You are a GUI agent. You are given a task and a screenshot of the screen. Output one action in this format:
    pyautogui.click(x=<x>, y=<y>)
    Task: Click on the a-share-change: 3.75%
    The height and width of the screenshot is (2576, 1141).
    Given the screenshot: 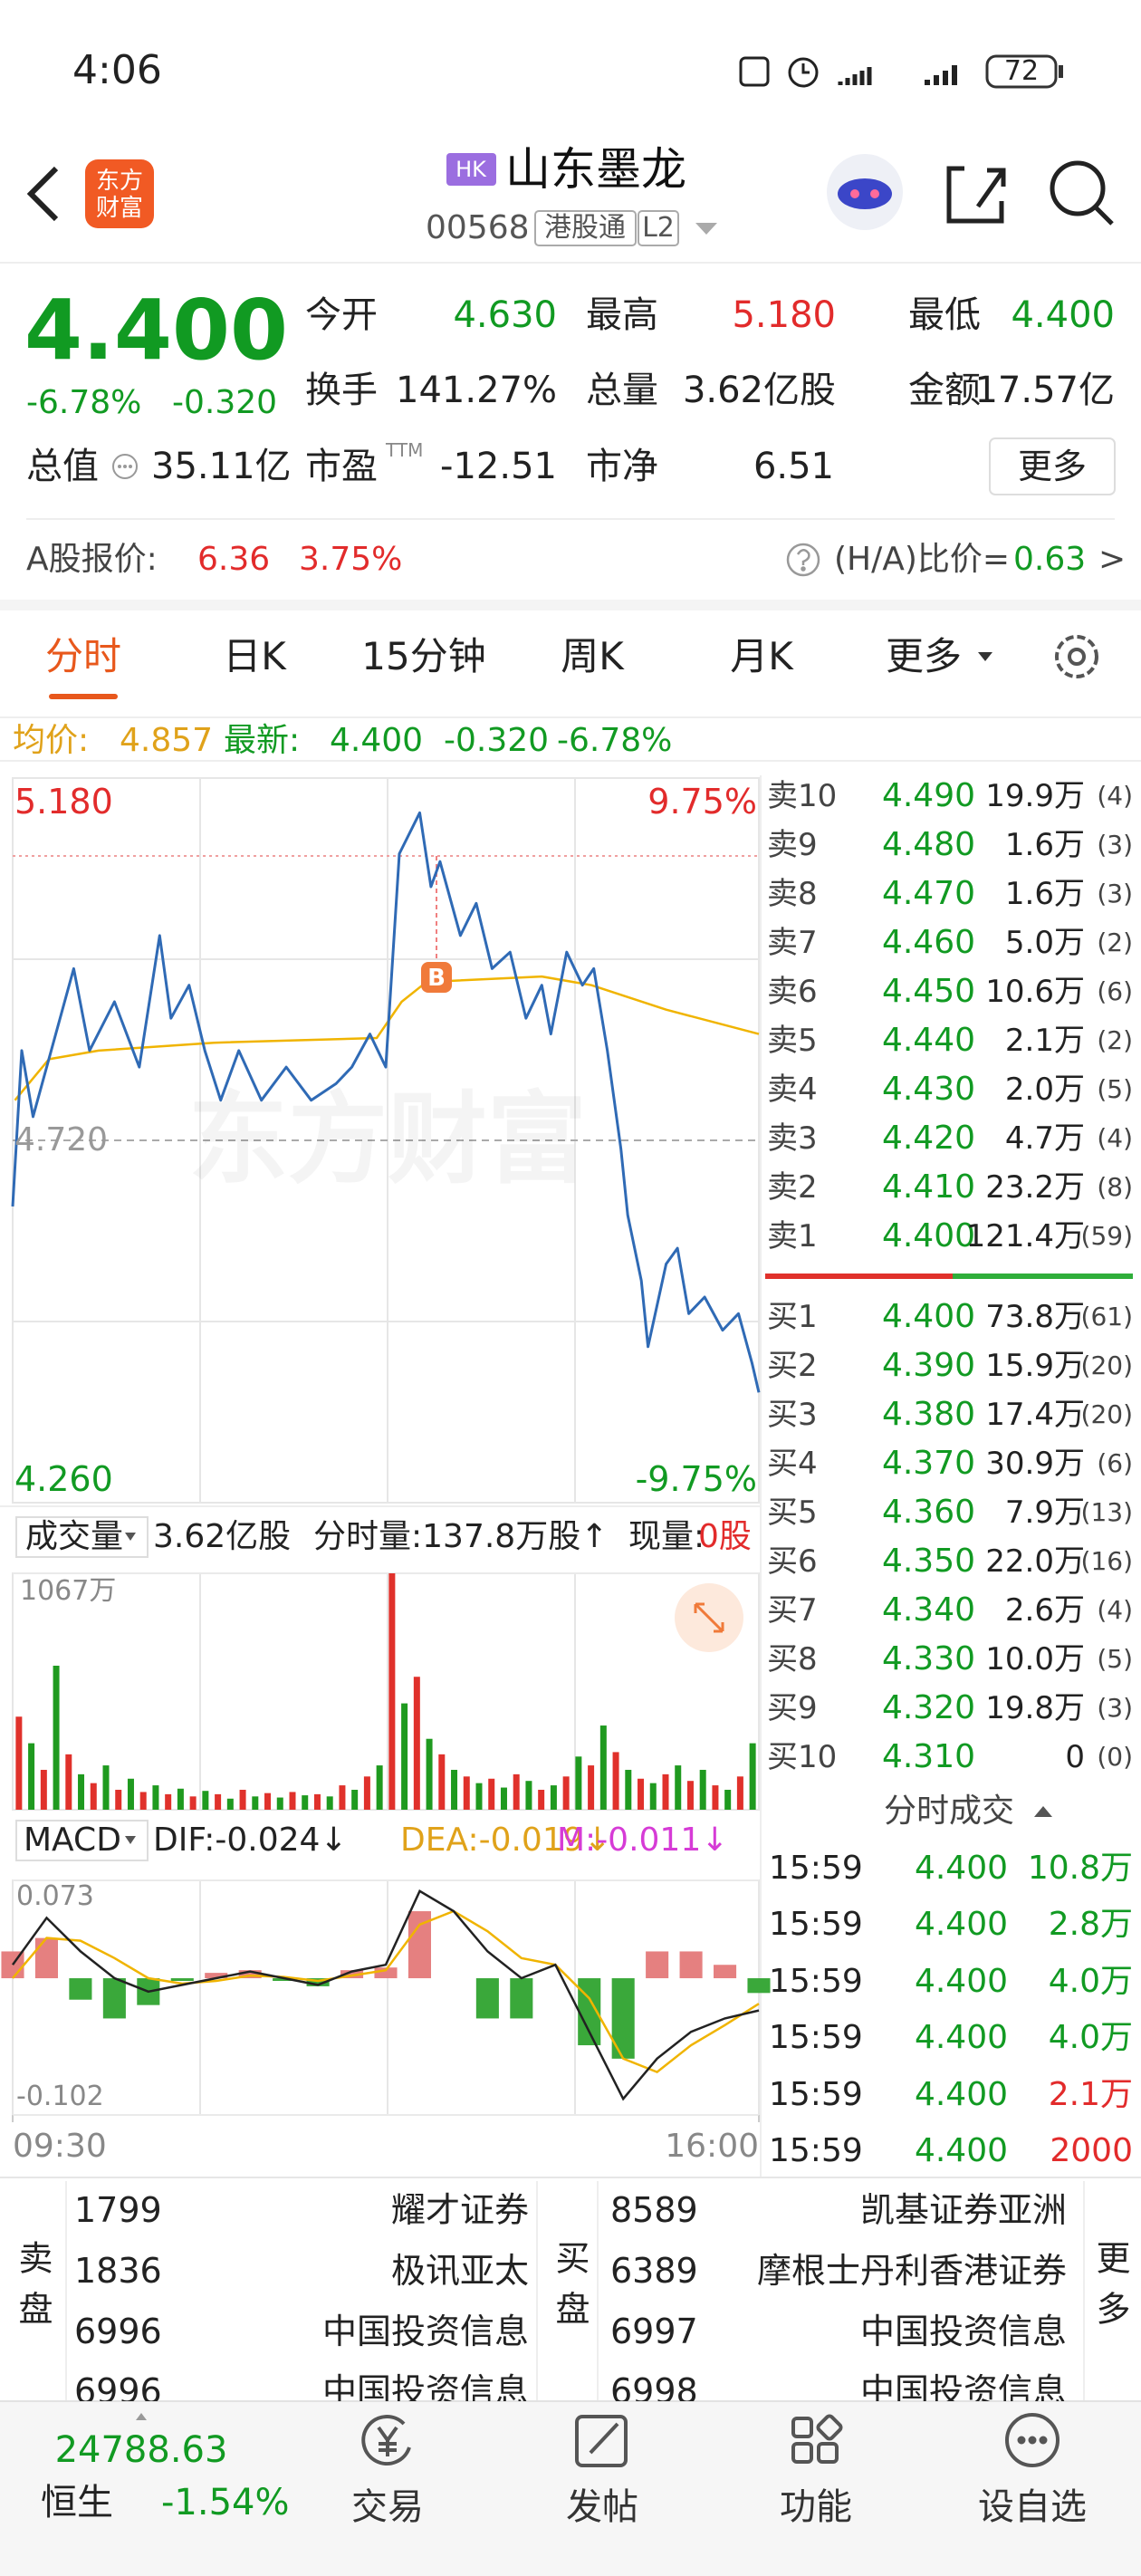 What is the action you would take?
    pyautogui.click(x=351, y=559)
    